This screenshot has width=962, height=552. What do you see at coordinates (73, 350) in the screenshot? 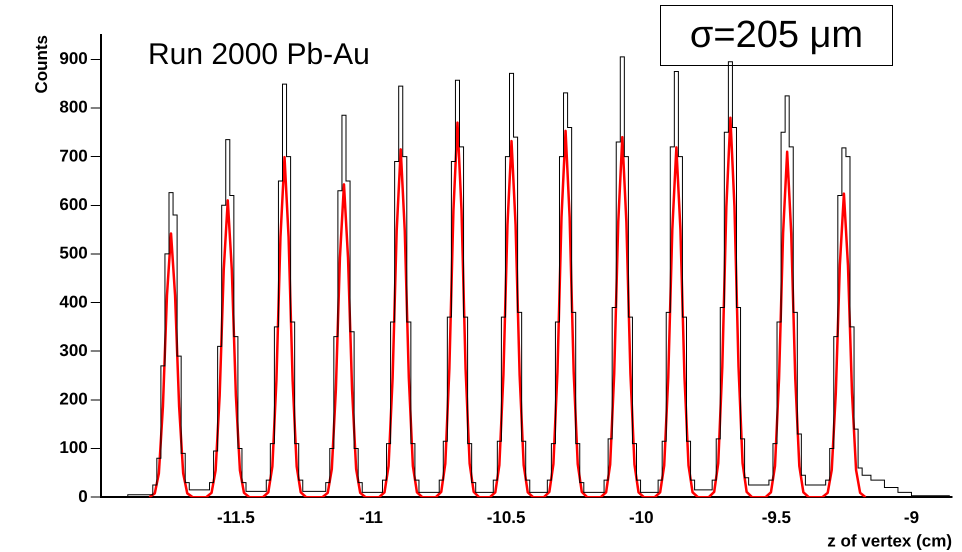
I see `y-tick-label: 300` at bounding box center [73, 350].